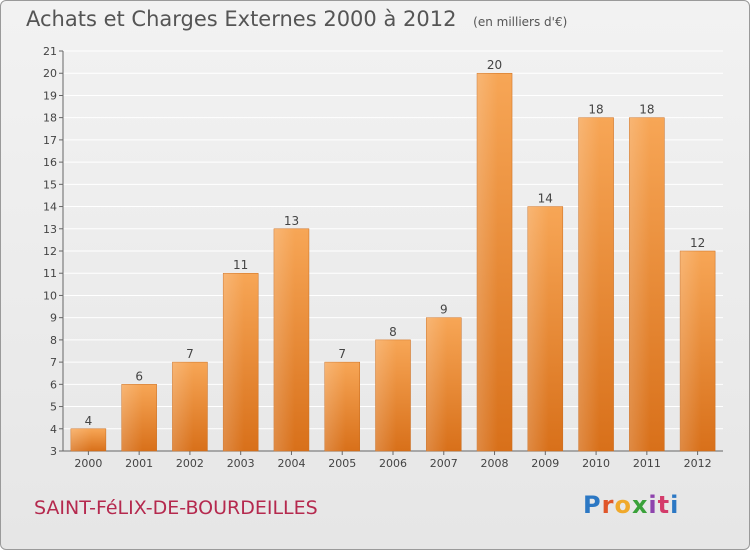 This screenshot has height=550, width=750. I want to click on y-tick-label: 20, so click(50, 73).